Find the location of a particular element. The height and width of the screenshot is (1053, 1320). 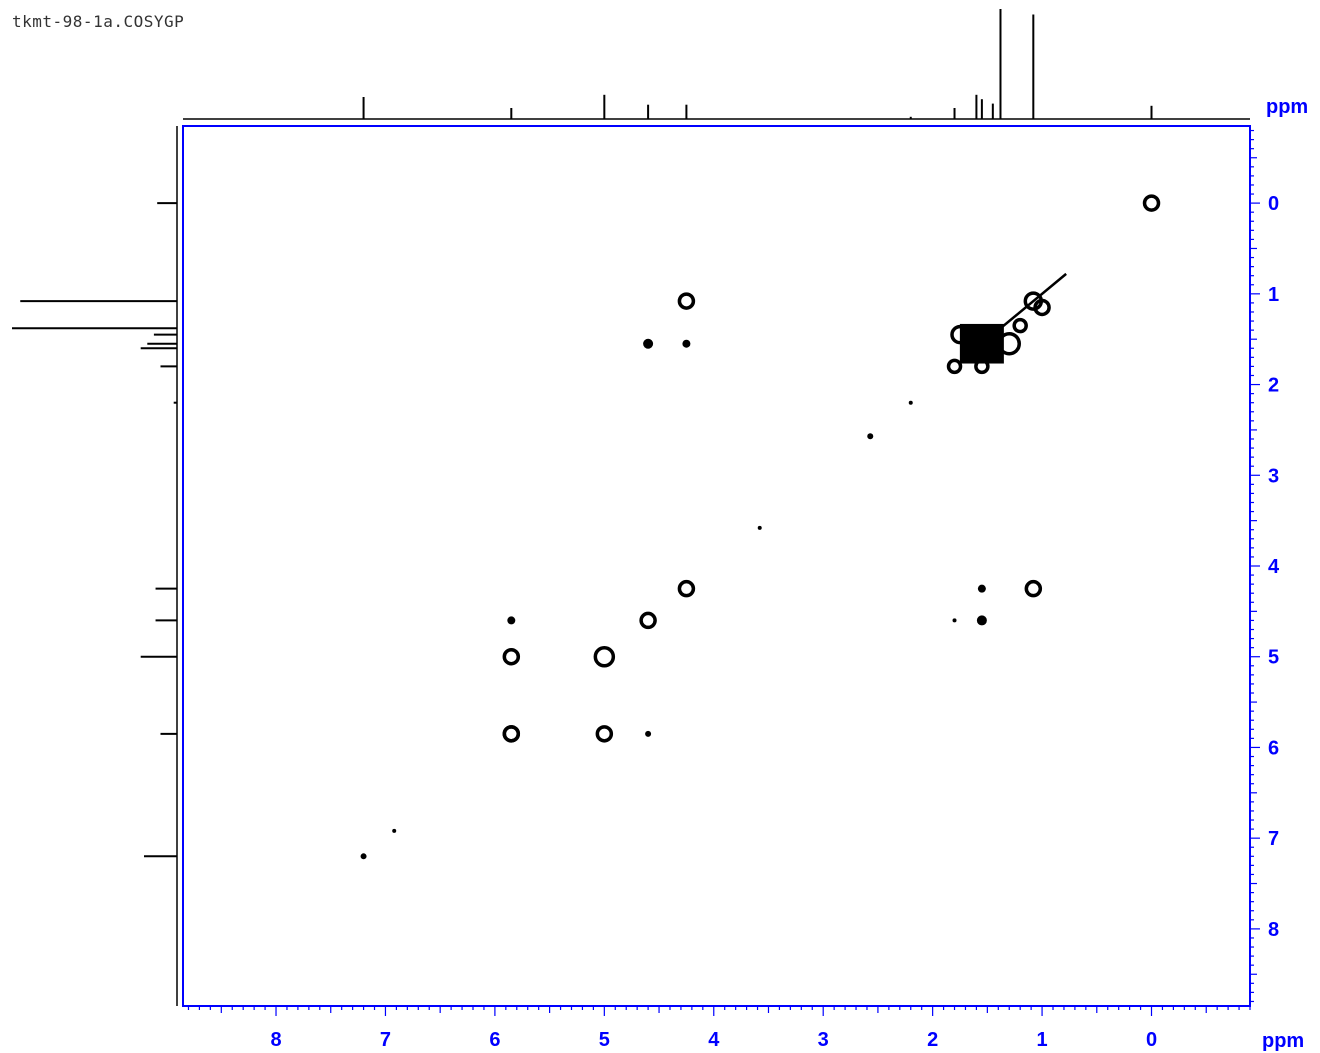

x-tick-label: 4 is located at coordinates (714, 1040).